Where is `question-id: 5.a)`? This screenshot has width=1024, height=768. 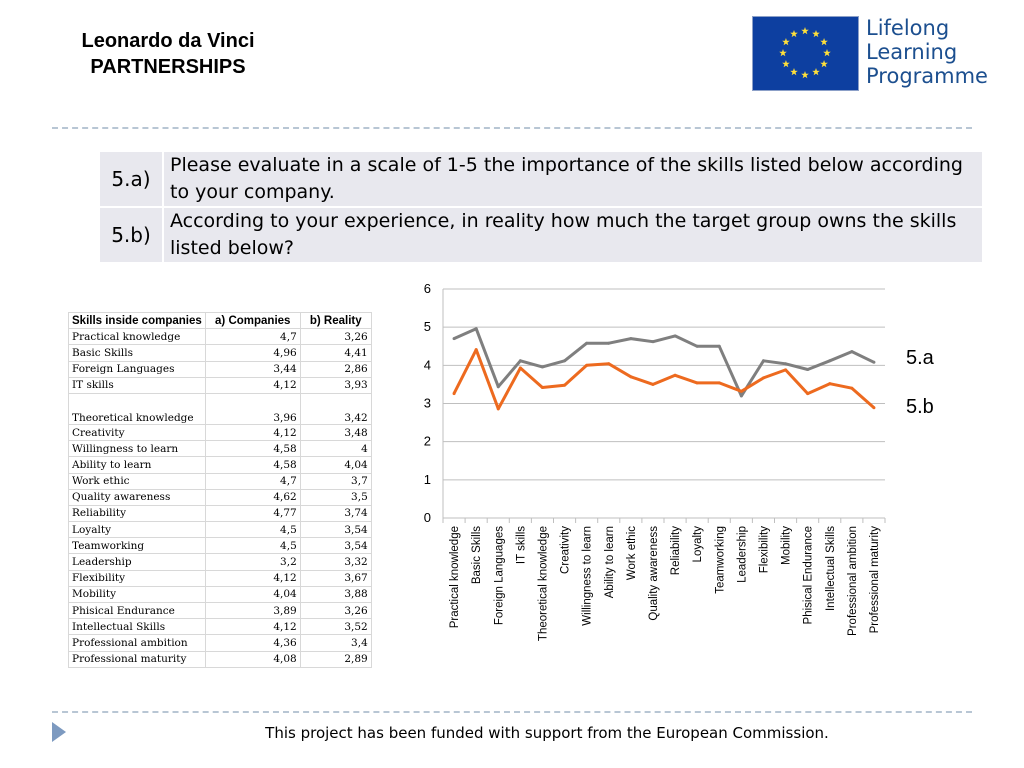
question-id: 5.a) is located at coordinates (131, 179).